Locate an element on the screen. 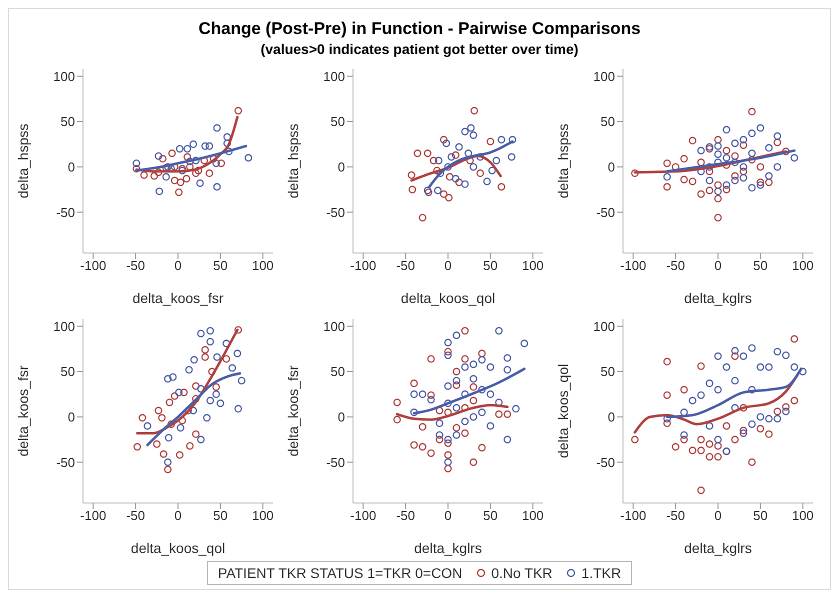  y-axis-title: delta_koos_fsr is located at coordinates (292, 411).